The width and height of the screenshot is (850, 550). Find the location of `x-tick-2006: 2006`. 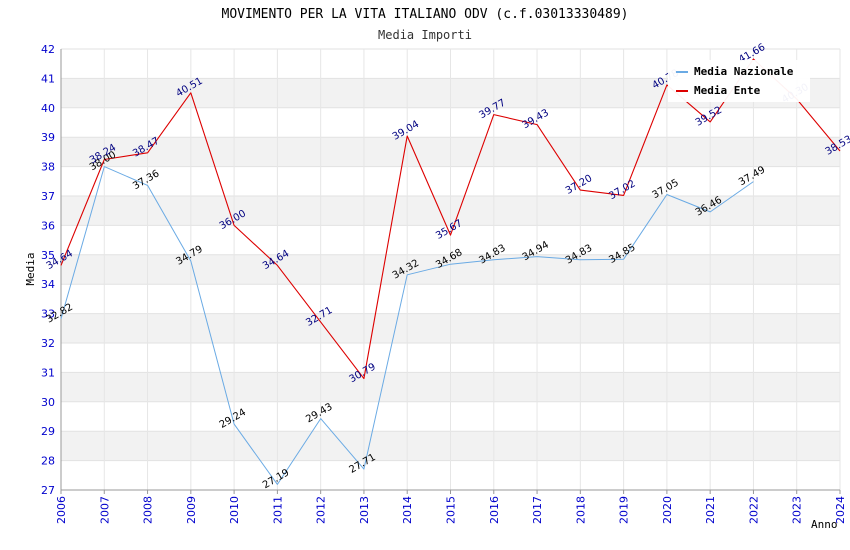

x-tick-2006: 2006 is located at coordinates (61, 510).